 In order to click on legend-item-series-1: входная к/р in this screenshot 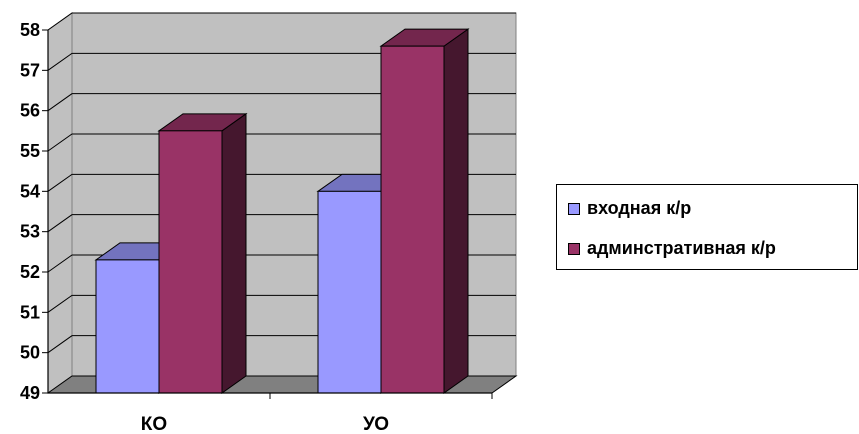, I will do `click(629, 208)`.